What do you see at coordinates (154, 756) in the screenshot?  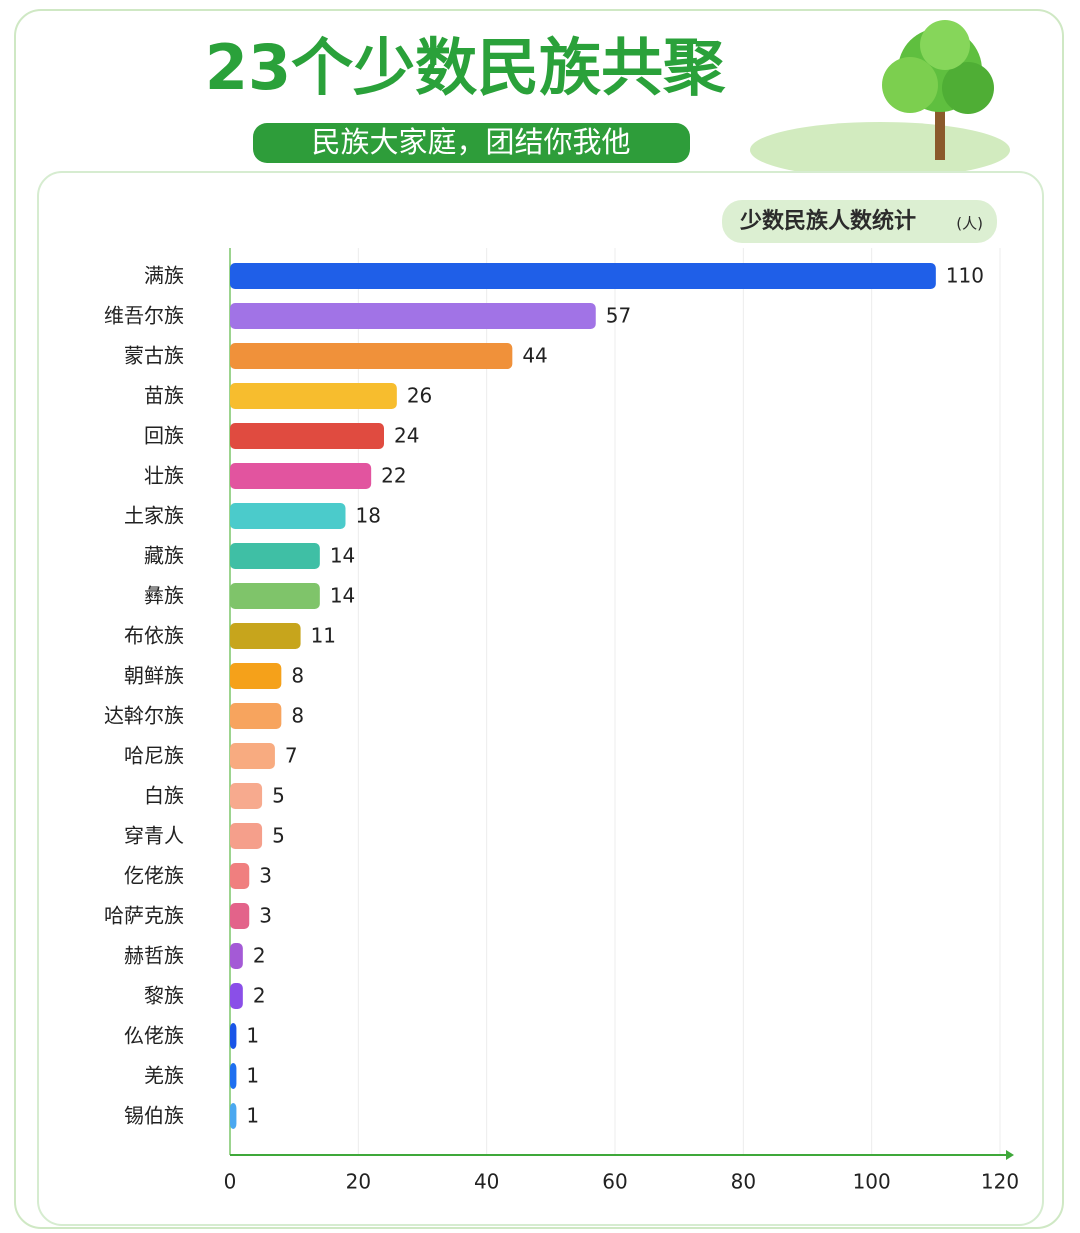 I see `y-tick-label: 哈尼族` at bounding box center [154, 756].